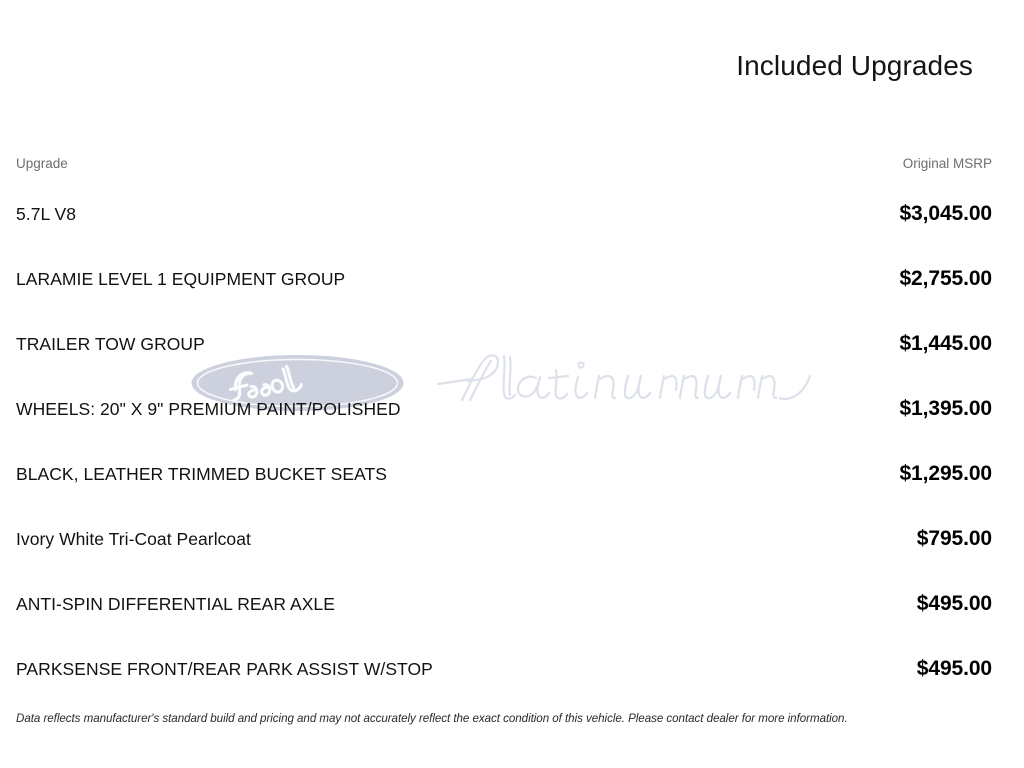  I want to click on upgrade-name: BLACK, LEATHER TRIMMED BUCKET SEATS, so click(201, 474).